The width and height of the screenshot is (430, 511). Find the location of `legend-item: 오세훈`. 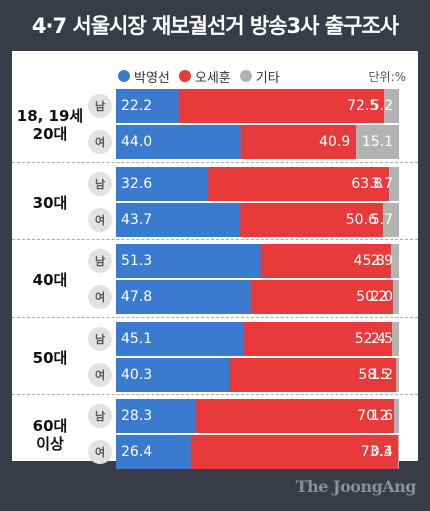

legend-item: 오세훈 is located at coordinates (204, 76).